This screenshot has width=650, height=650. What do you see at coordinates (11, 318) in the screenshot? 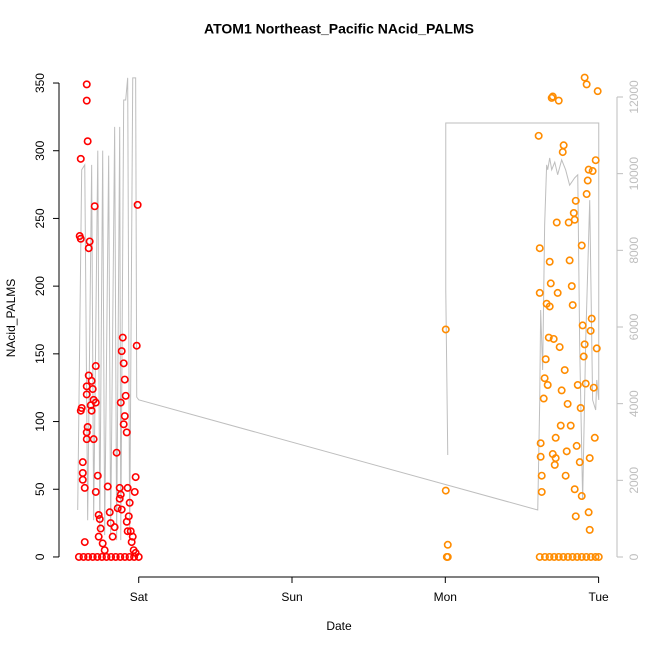
I see `y-axis-label: NAcid_PALMS` at bounding box center [11, 318].